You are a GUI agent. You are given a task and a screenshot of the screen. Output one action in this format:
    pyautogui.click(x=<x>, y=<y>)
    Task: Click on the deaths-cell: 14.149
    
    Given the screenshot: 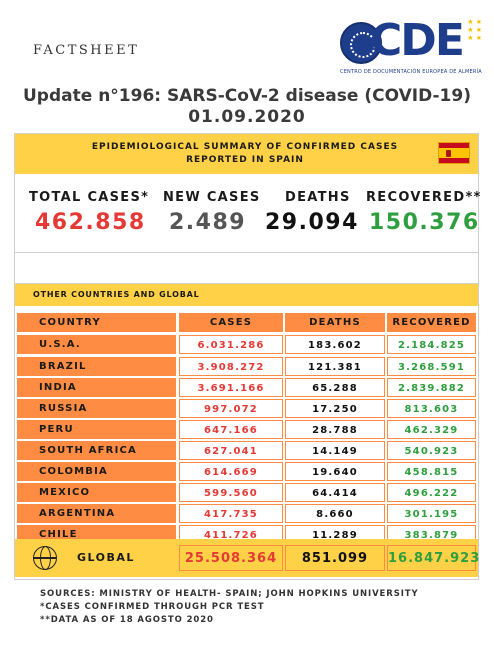 What is the action you would take?
    pyautogui.click(x=335, y=450)
    